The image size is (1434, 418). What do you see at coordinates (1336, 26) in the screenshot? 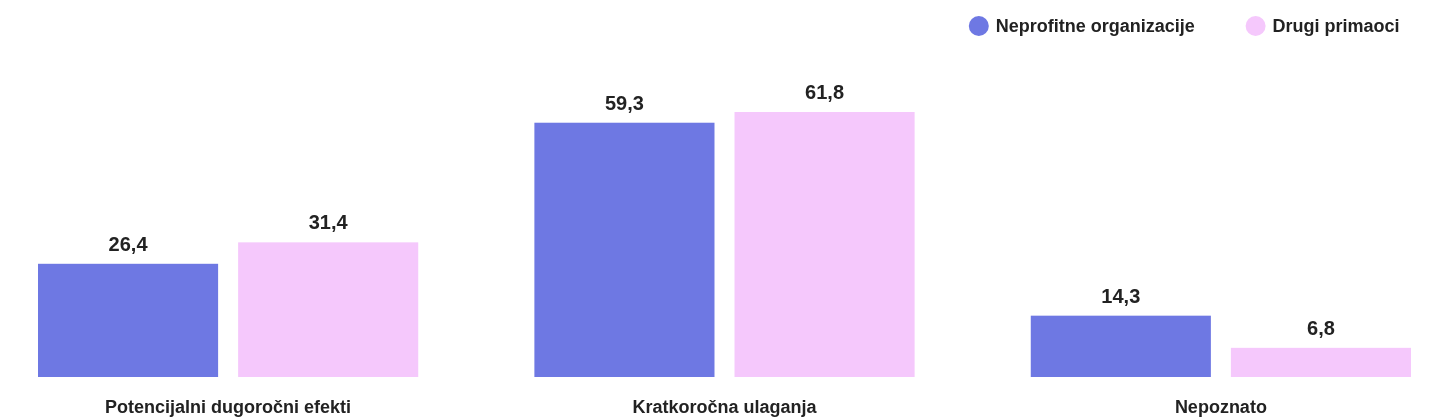
I see `legend-label: Drugi primaoci` at bounding box center [1336, 26].